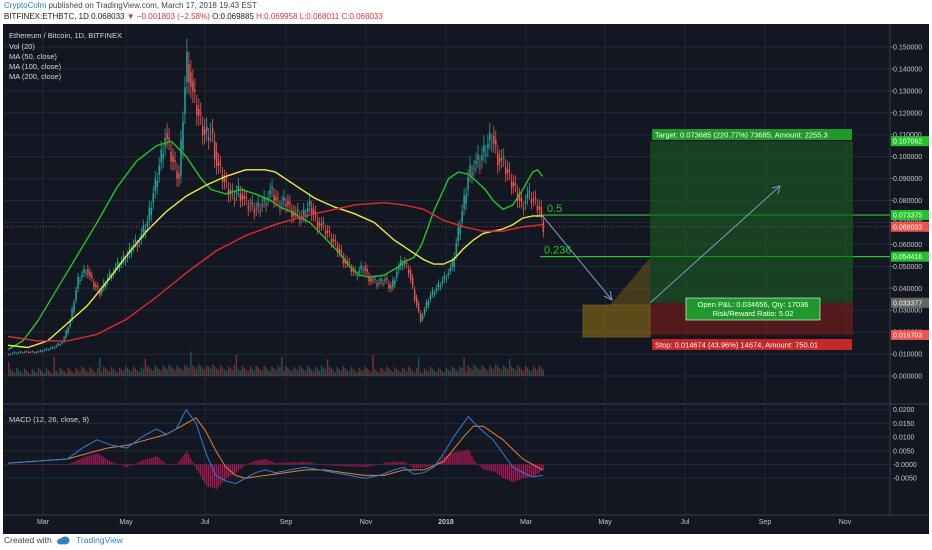 This screenshot has height=550, width=932. What do you see at coordinates (905, 479) in the screenshot?
I see `macd-y-tick-label: -0.0050` at bounding box center [905, 479].